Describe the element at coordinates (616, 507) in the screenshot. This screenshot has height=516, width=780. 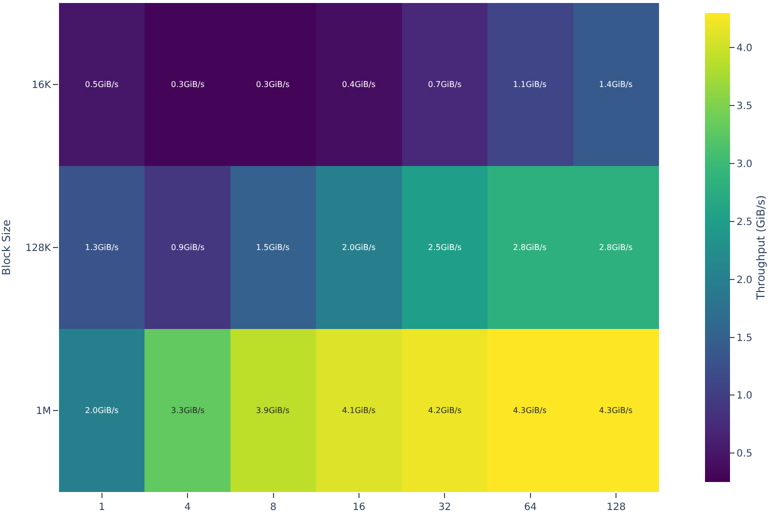
I see `x-tick-label: 128` at that location.